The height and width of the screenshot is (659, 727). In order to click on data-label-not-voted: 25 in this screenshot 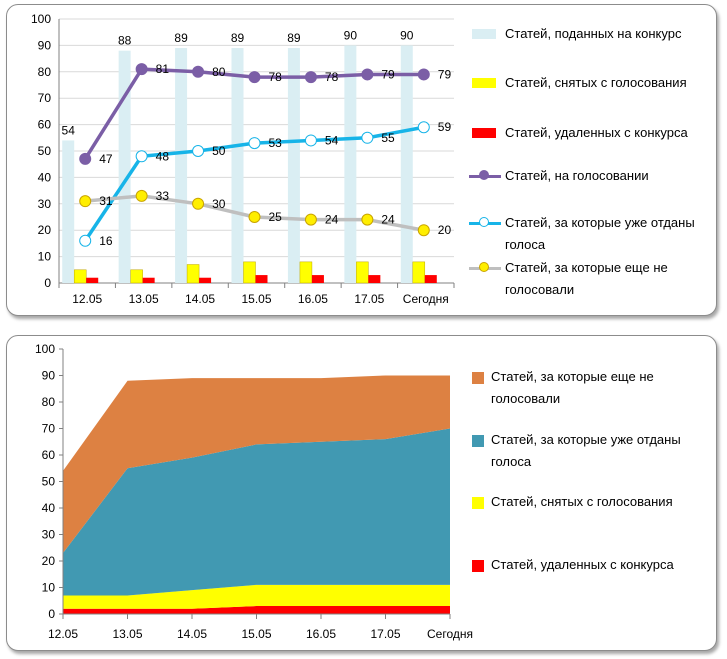, I will do `click(276, 217)`.